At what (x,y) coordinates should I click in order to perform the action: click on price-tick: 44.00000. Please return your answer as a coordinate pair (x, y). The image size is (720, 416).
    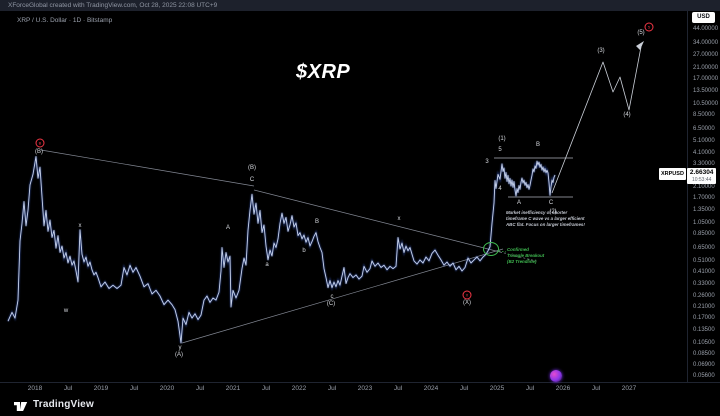
    Looking at the image, I should click on (706, 29).